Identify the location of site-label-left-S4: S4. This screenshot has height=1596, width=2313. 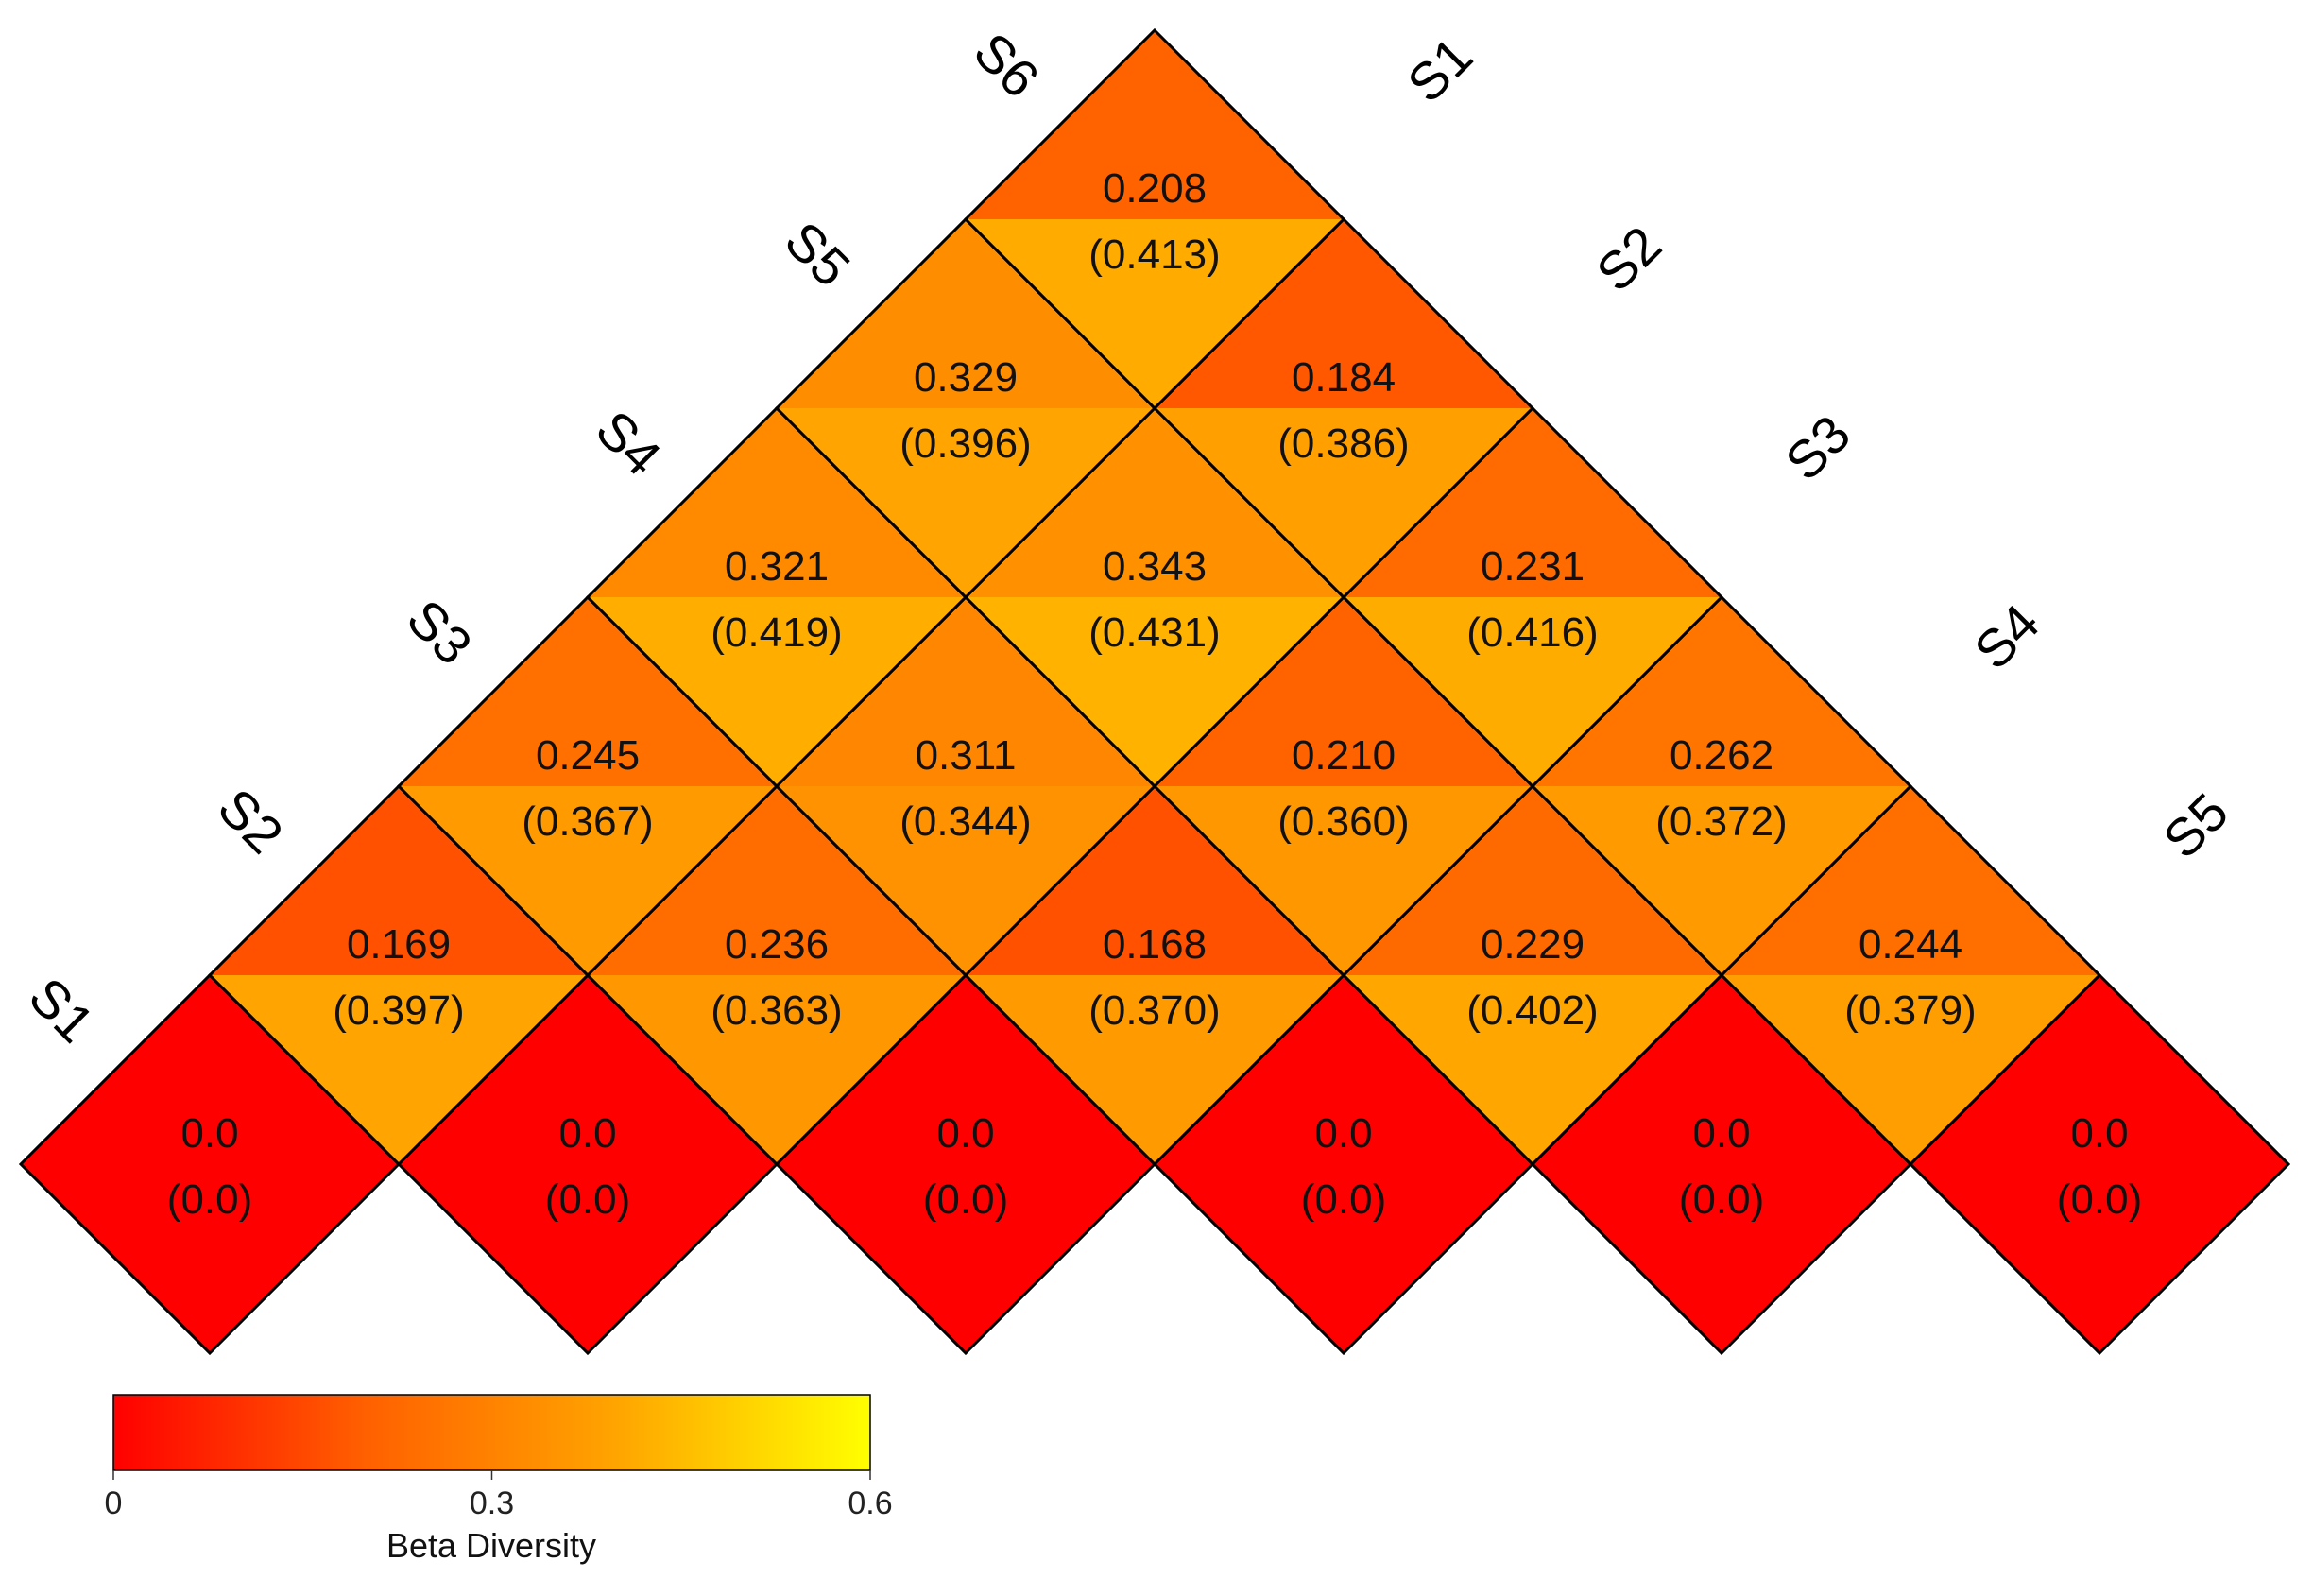
(629, 443).